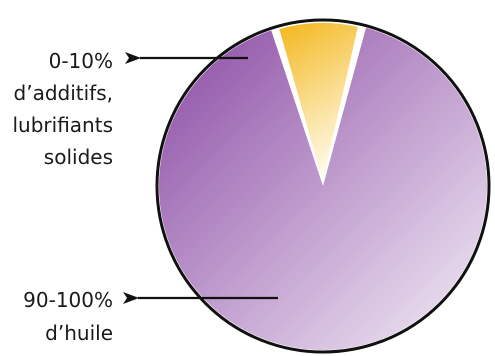  Describe the element at coordinates (63, 93) in the screenshot. I see `label-additives-line-2: d’additifs,` at that location.